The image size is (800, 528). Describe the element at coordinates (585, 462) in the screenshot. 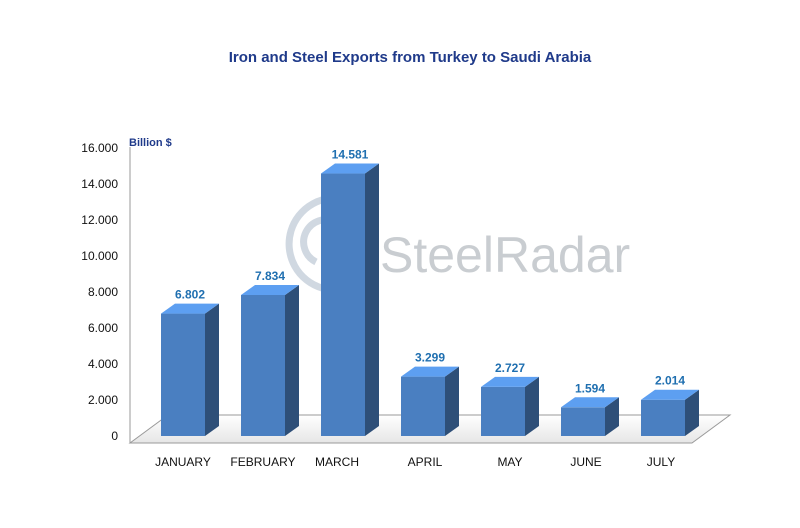

I see `x-tick-label: JUNE` at that location.